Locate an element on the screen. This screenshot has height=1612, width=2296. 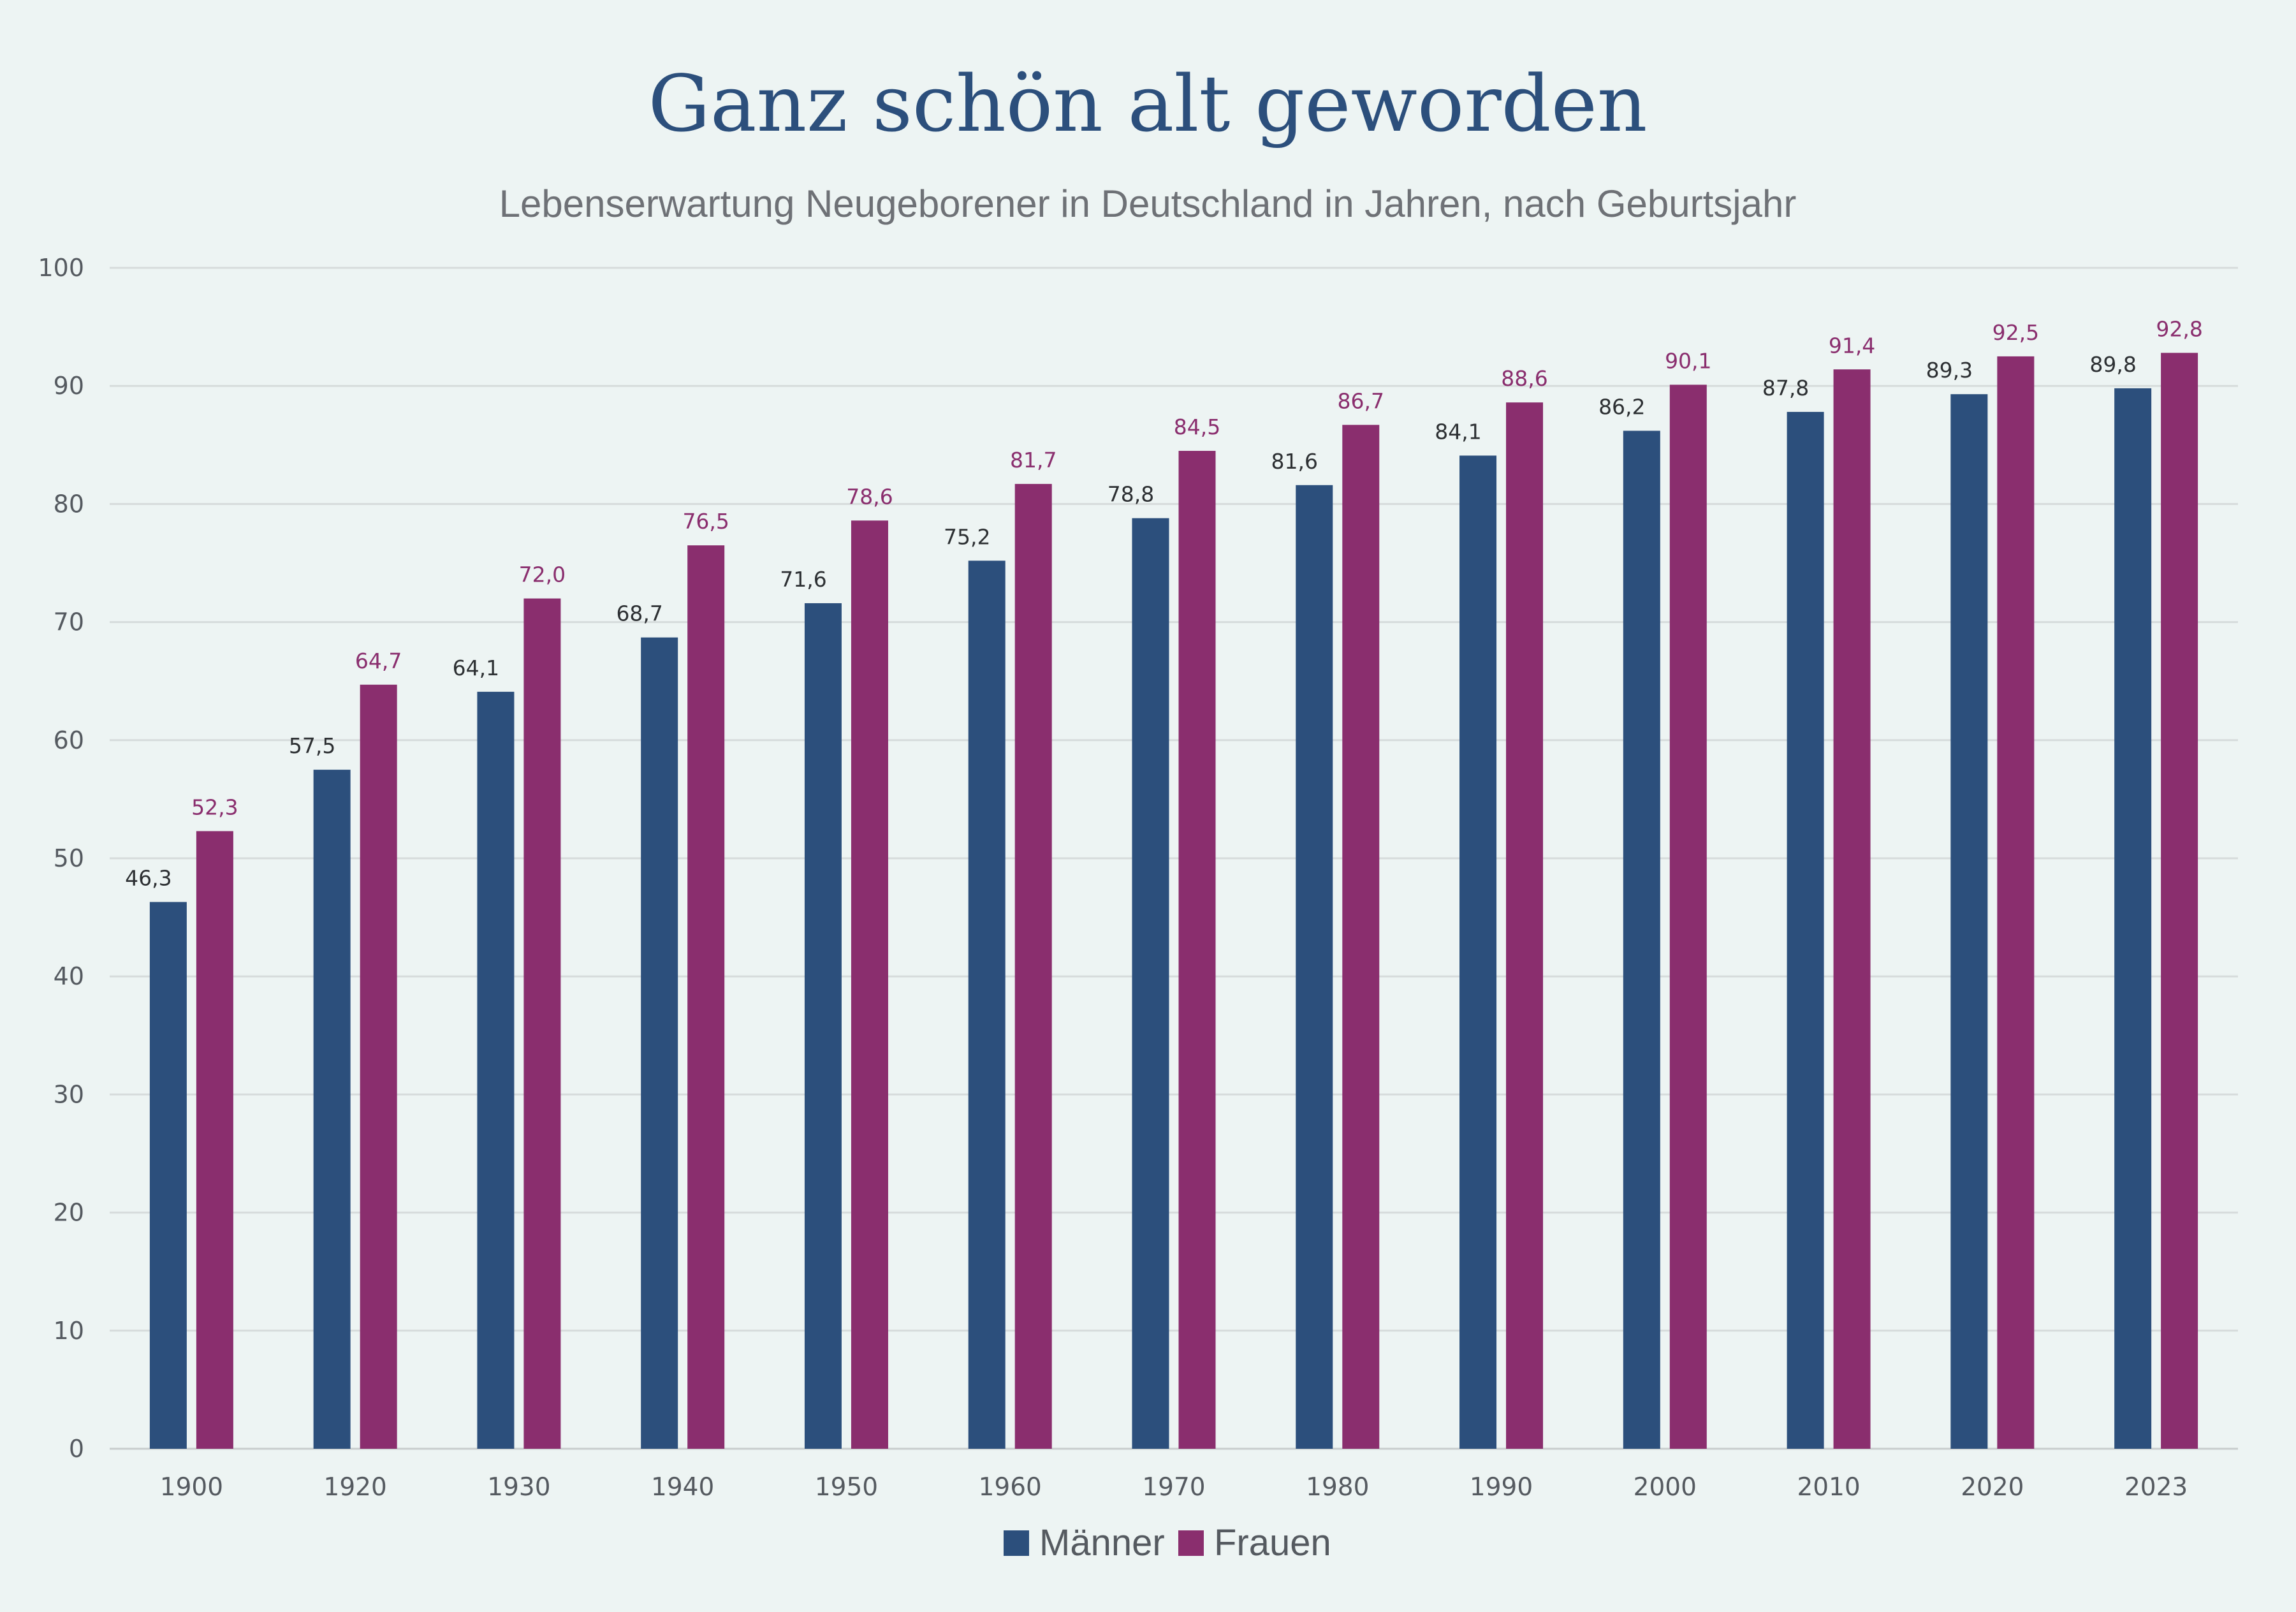
x-tick-label: 2020 is located at coordinates (1993, 1487).